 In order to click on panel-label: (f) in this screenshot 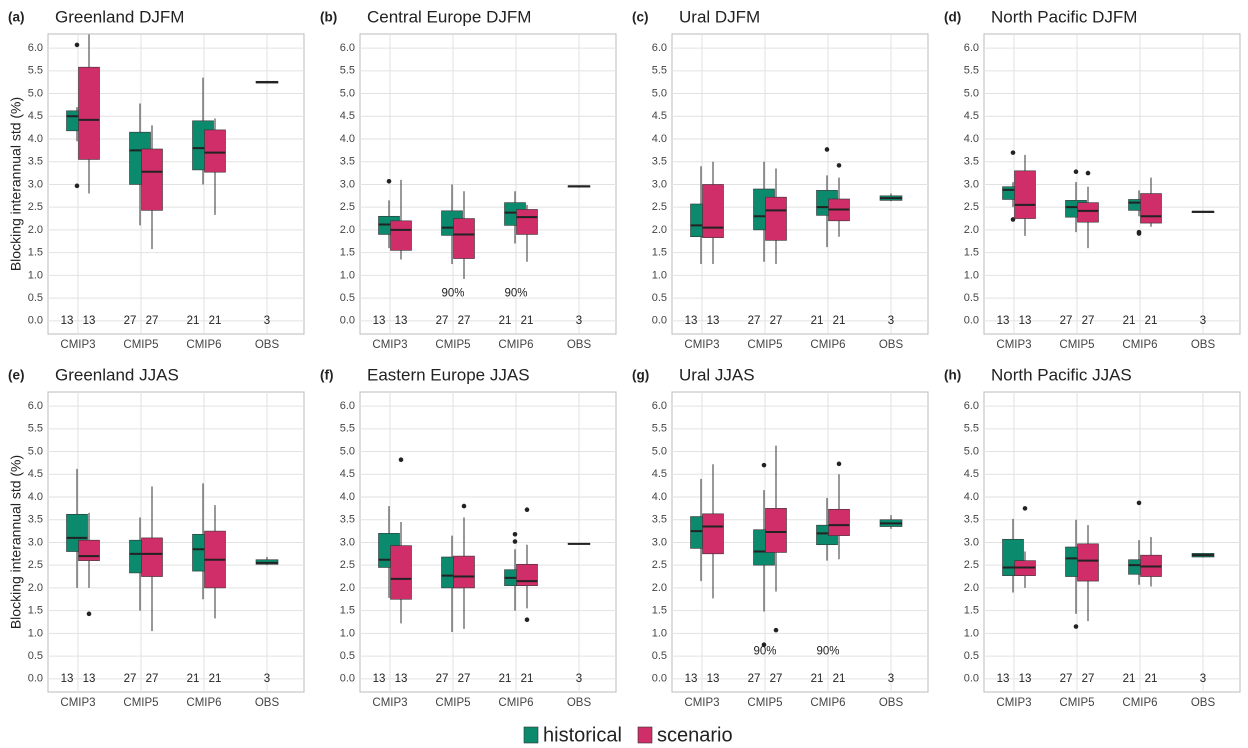, I will do `click(327, 375)`.